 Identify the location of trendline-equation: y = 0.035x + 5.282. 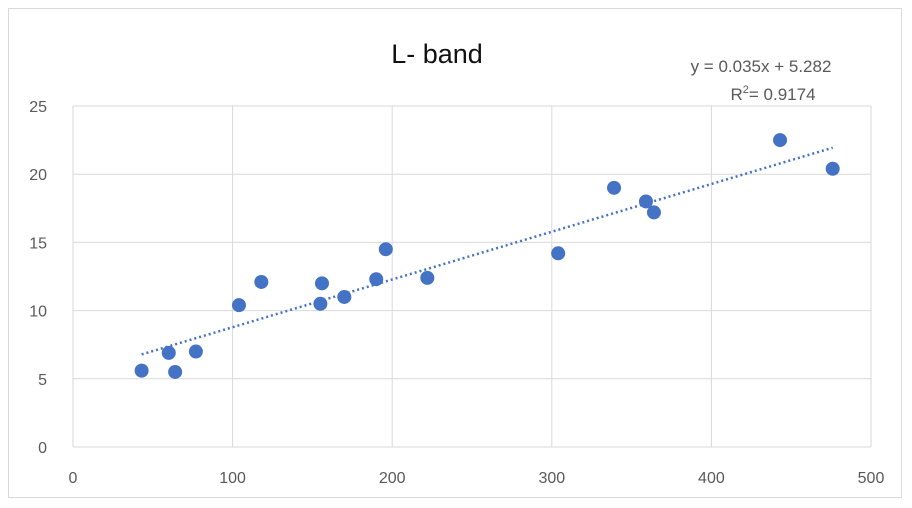
(761, 66).